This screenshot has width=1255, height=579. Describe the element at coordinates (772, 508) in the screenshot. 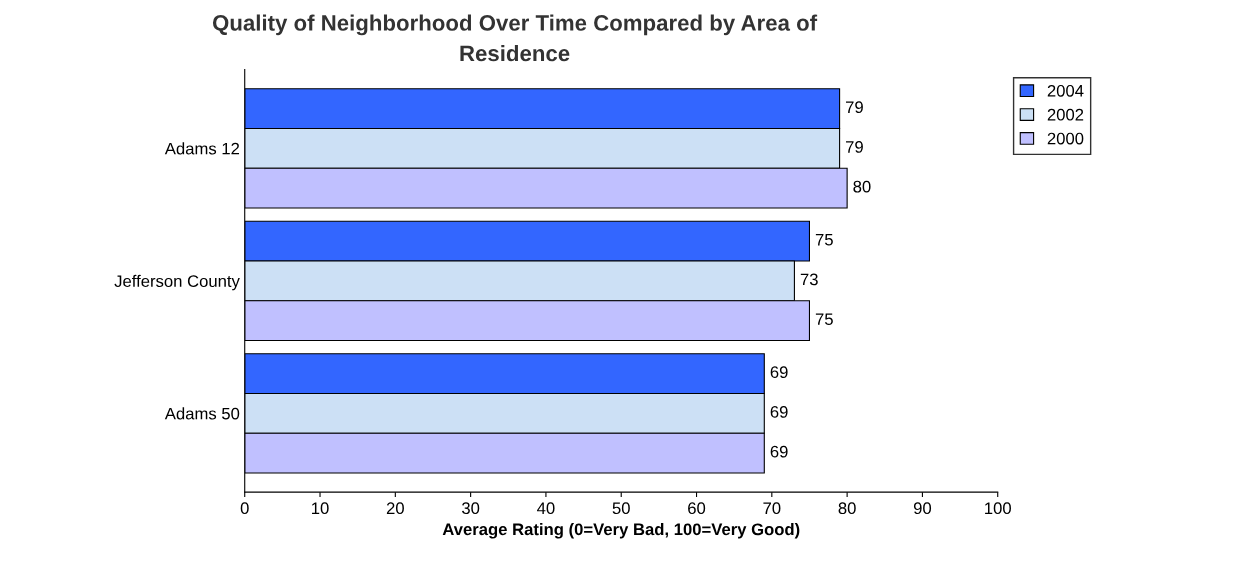

I see `x-tick-label: 70` at that location.